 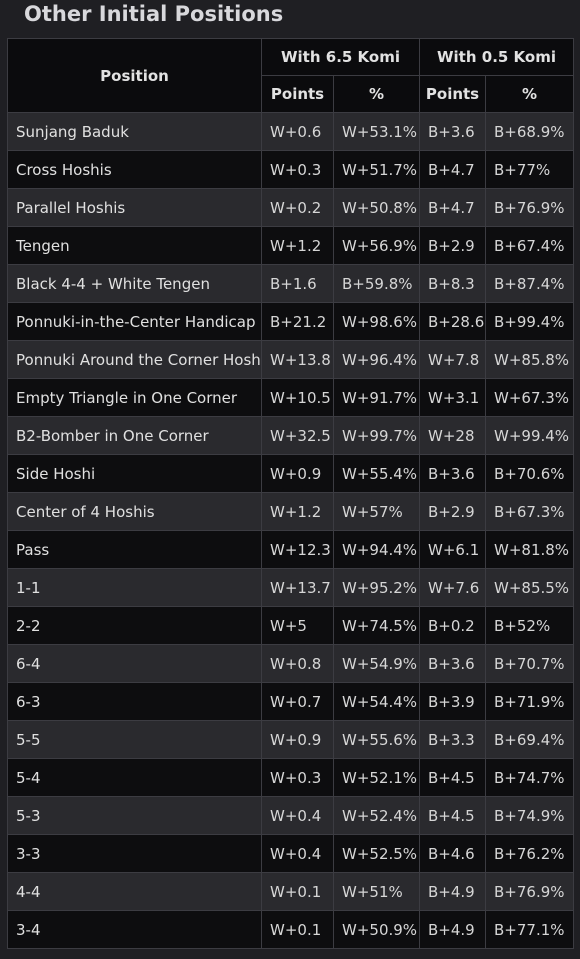 I want to click on percent-6-5-komi-cell: W+57%, so click(x=376, y=511).